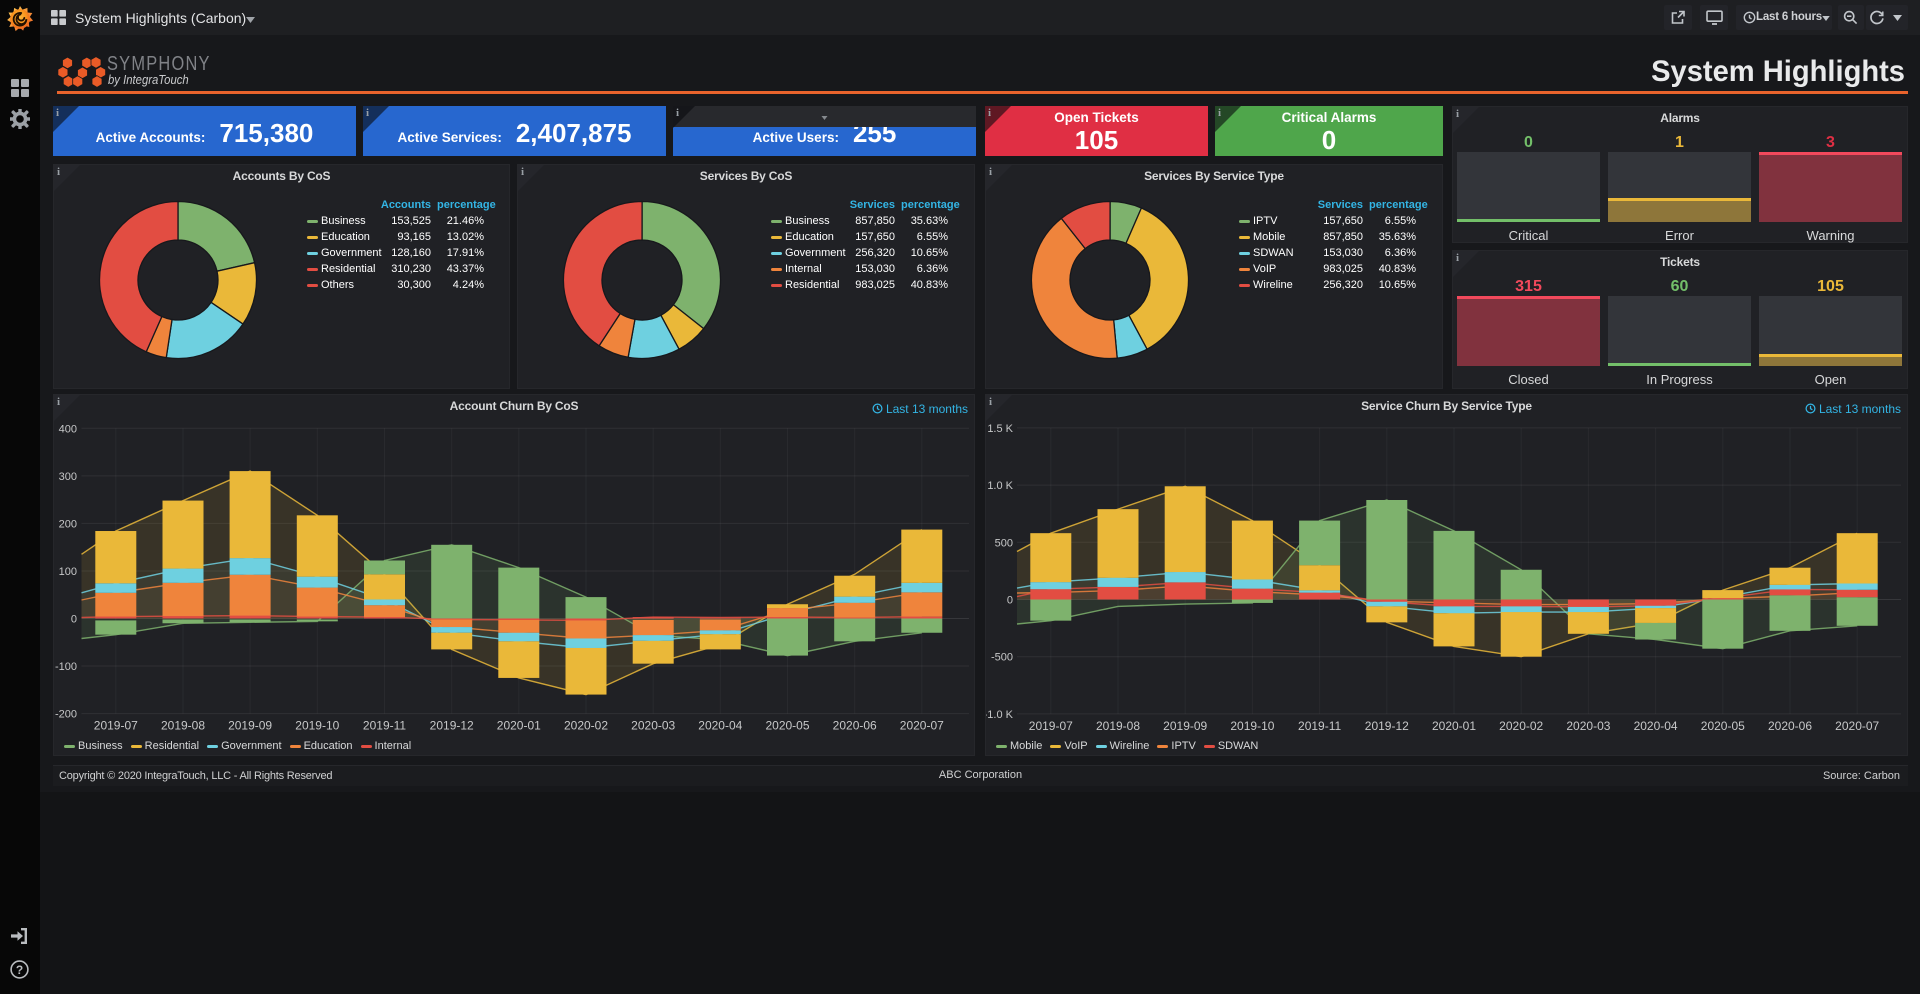  I want to click on svg-text: 300, so click(68, 477).